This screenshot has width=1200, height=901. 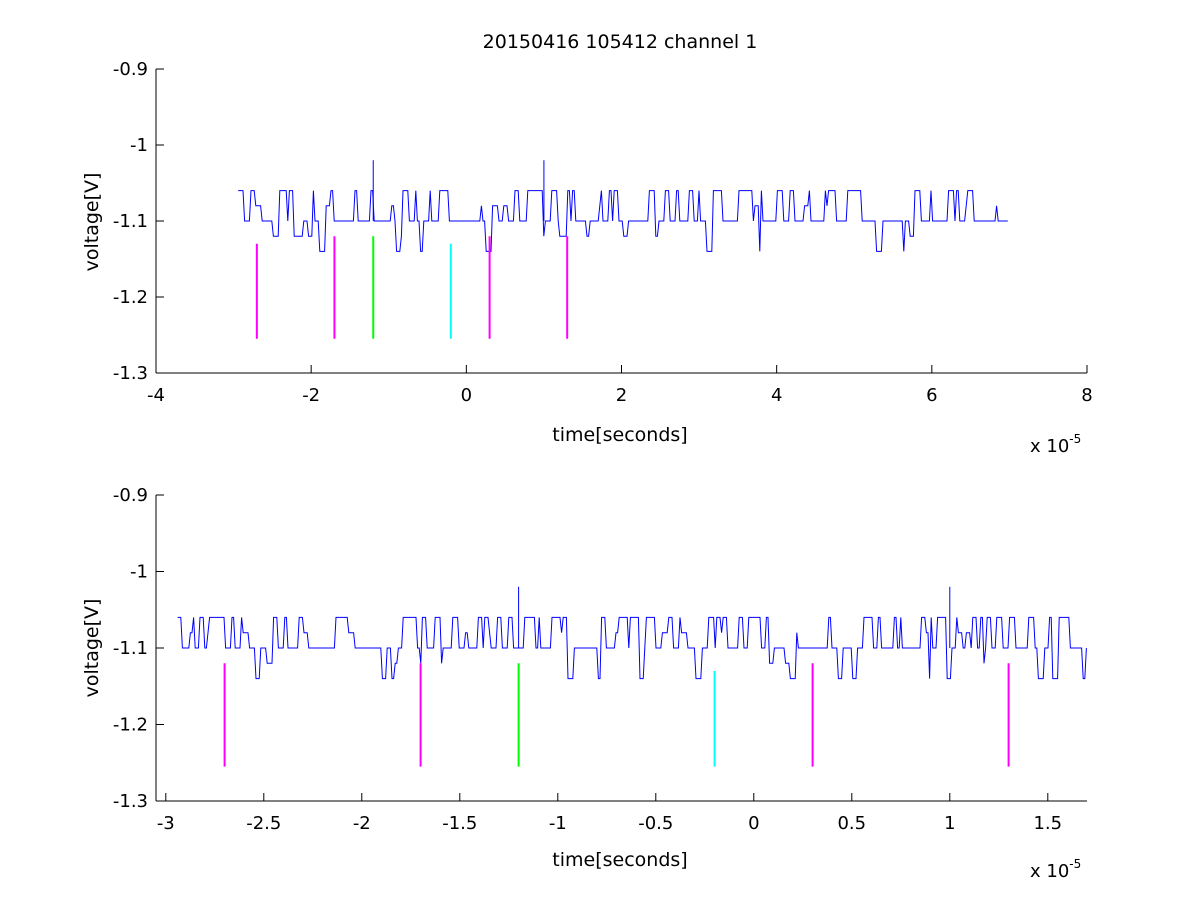 What do you see at coordinates (776, 395) in the screenshot?
I see `x-tick-label: 4` at bounding box center [776, 395].